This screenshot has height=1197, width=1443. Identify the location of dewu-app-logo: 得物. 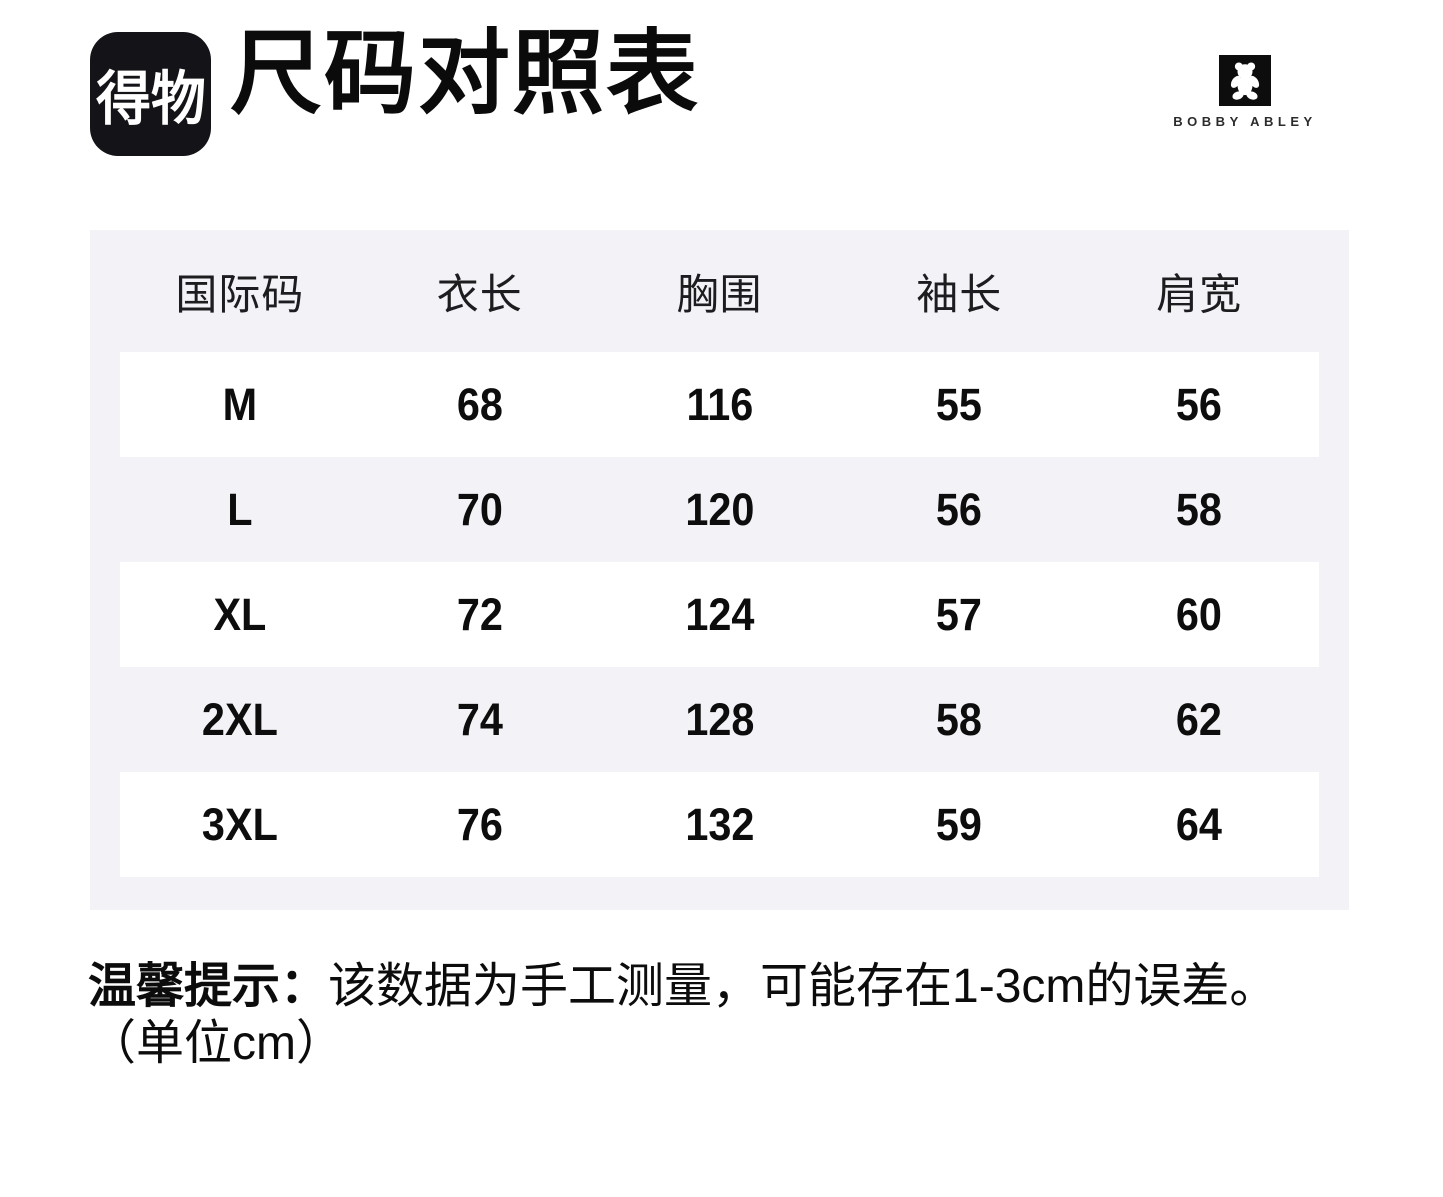
(150, 94).